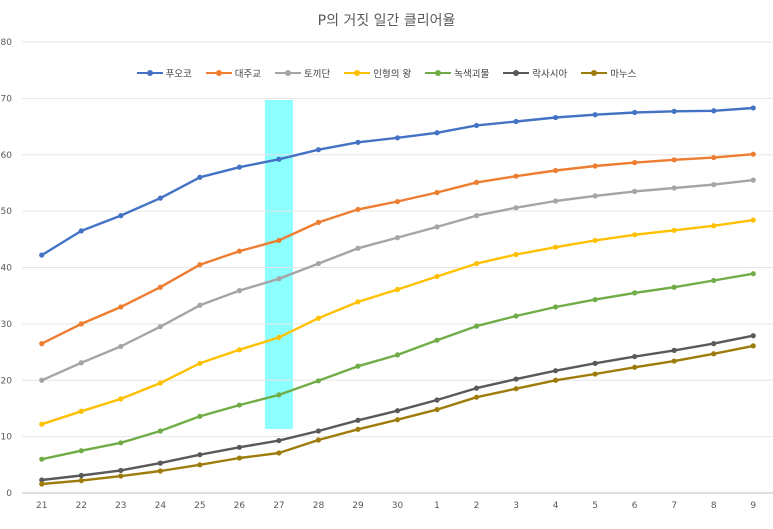  Describe the element at coordinates (7, 325) in the screenshot. I see `y-tick-label: 30` at that location.